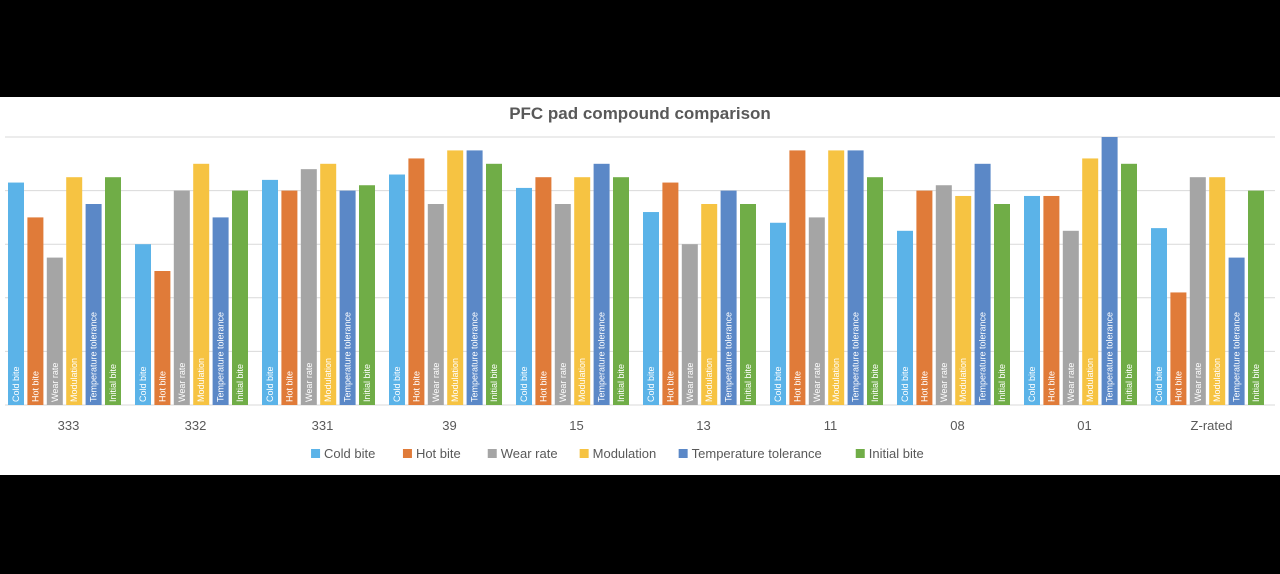  Describe the element at coordinates (621, 291) in the screenshot. I see `bar-15-initial-bite` at that location.